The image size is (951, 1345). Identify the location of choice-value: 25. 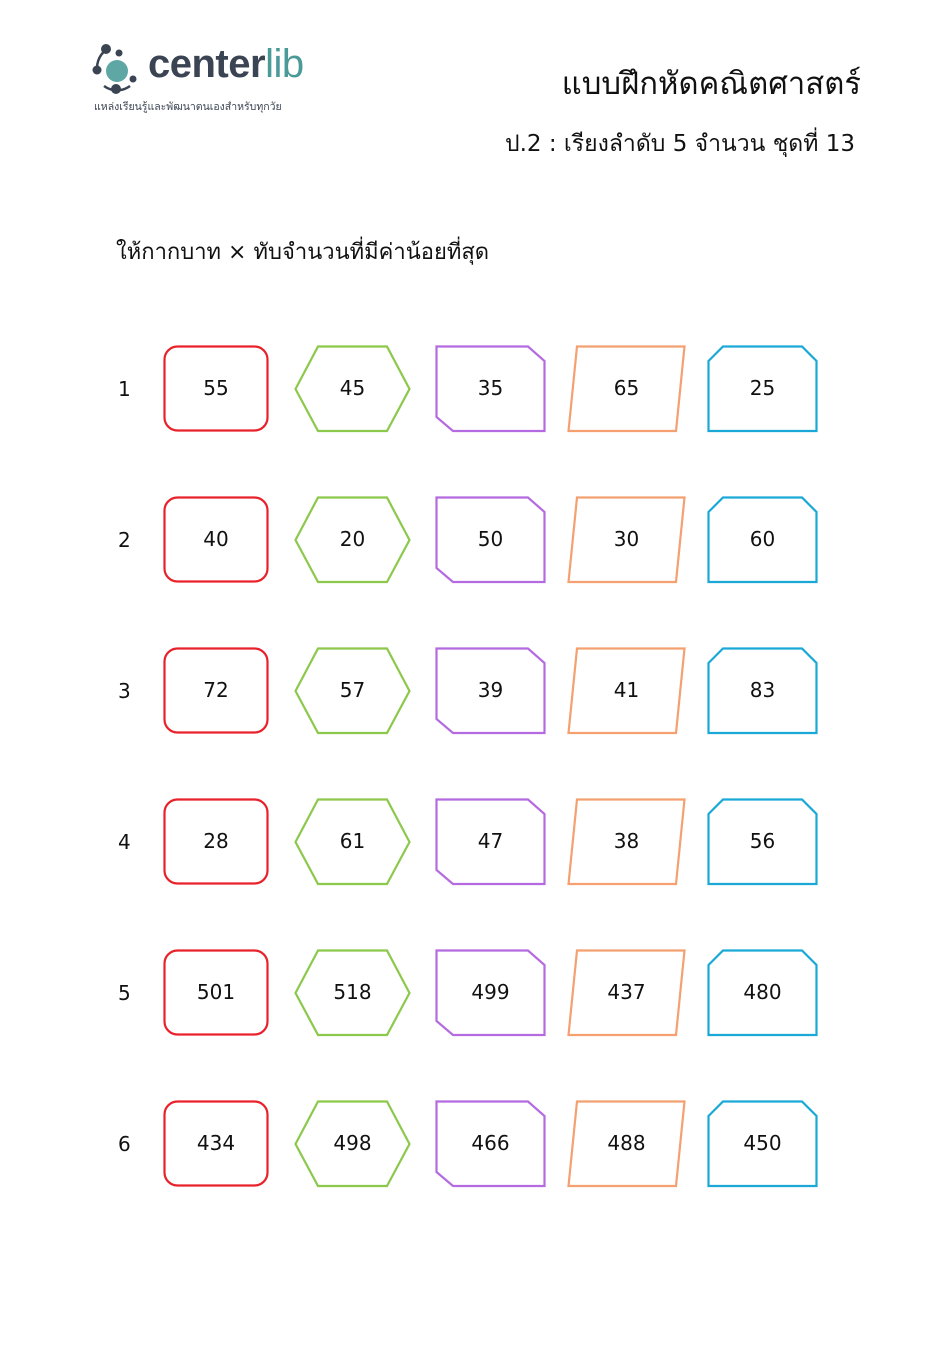
(762, 388).